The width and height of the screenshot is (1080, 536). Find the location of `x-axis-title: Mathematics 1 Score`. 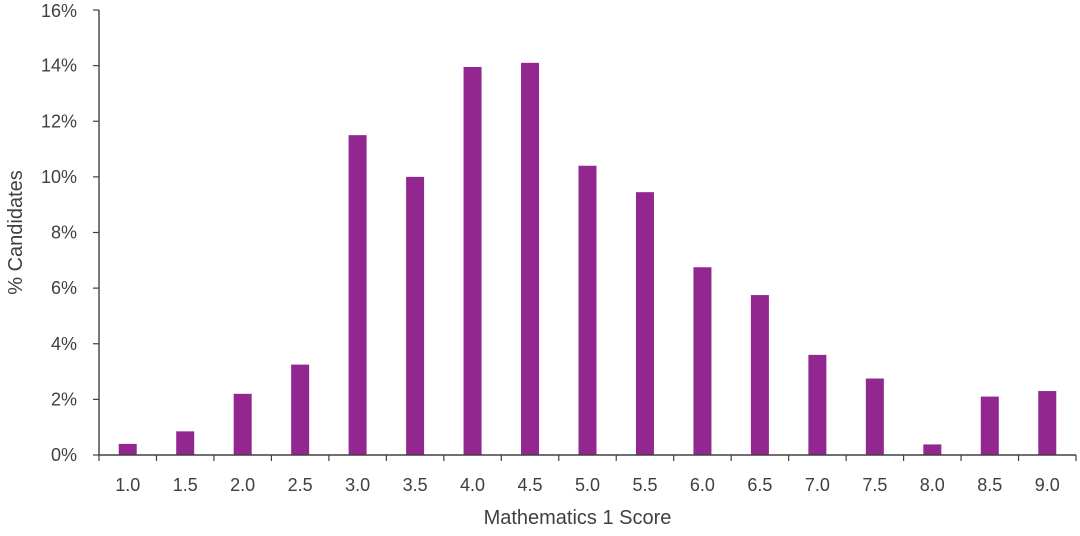

x-axis-title: Mathematics 1 Score is located at coordinates (578, 518).